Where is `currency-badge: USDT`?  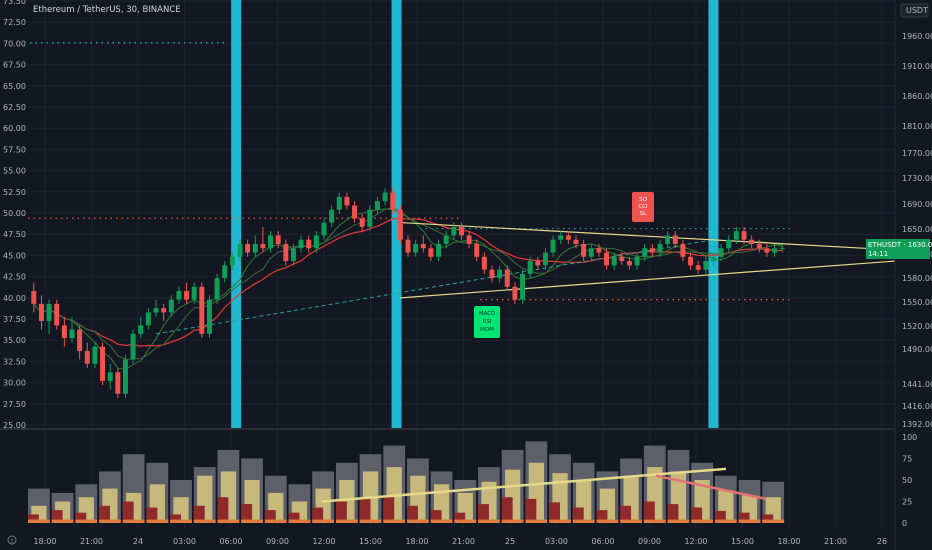
currency-badge: USDT is located at coordinates (914, 10).